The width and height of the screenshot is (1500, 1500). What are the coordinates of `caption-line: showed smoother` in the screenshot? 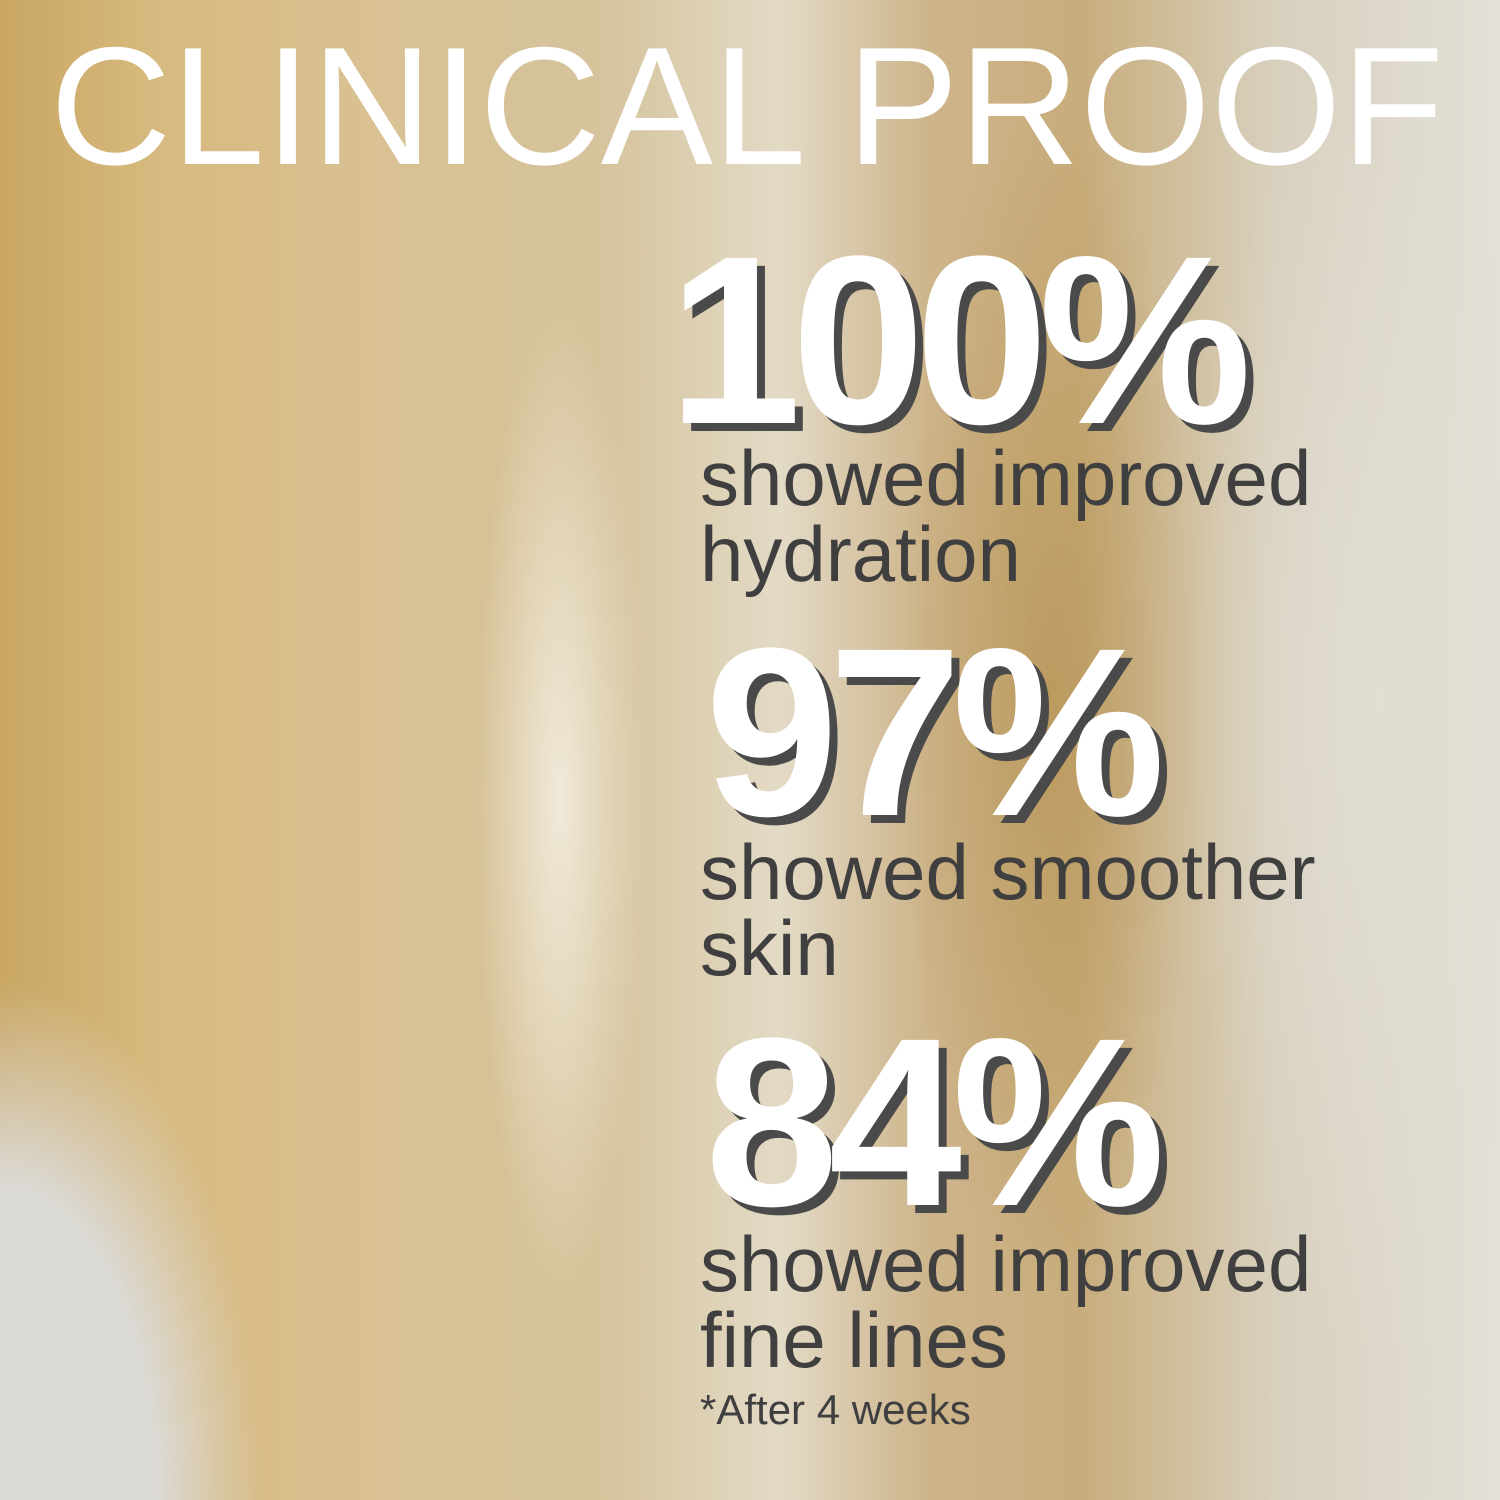 It's located at (1008, 872).